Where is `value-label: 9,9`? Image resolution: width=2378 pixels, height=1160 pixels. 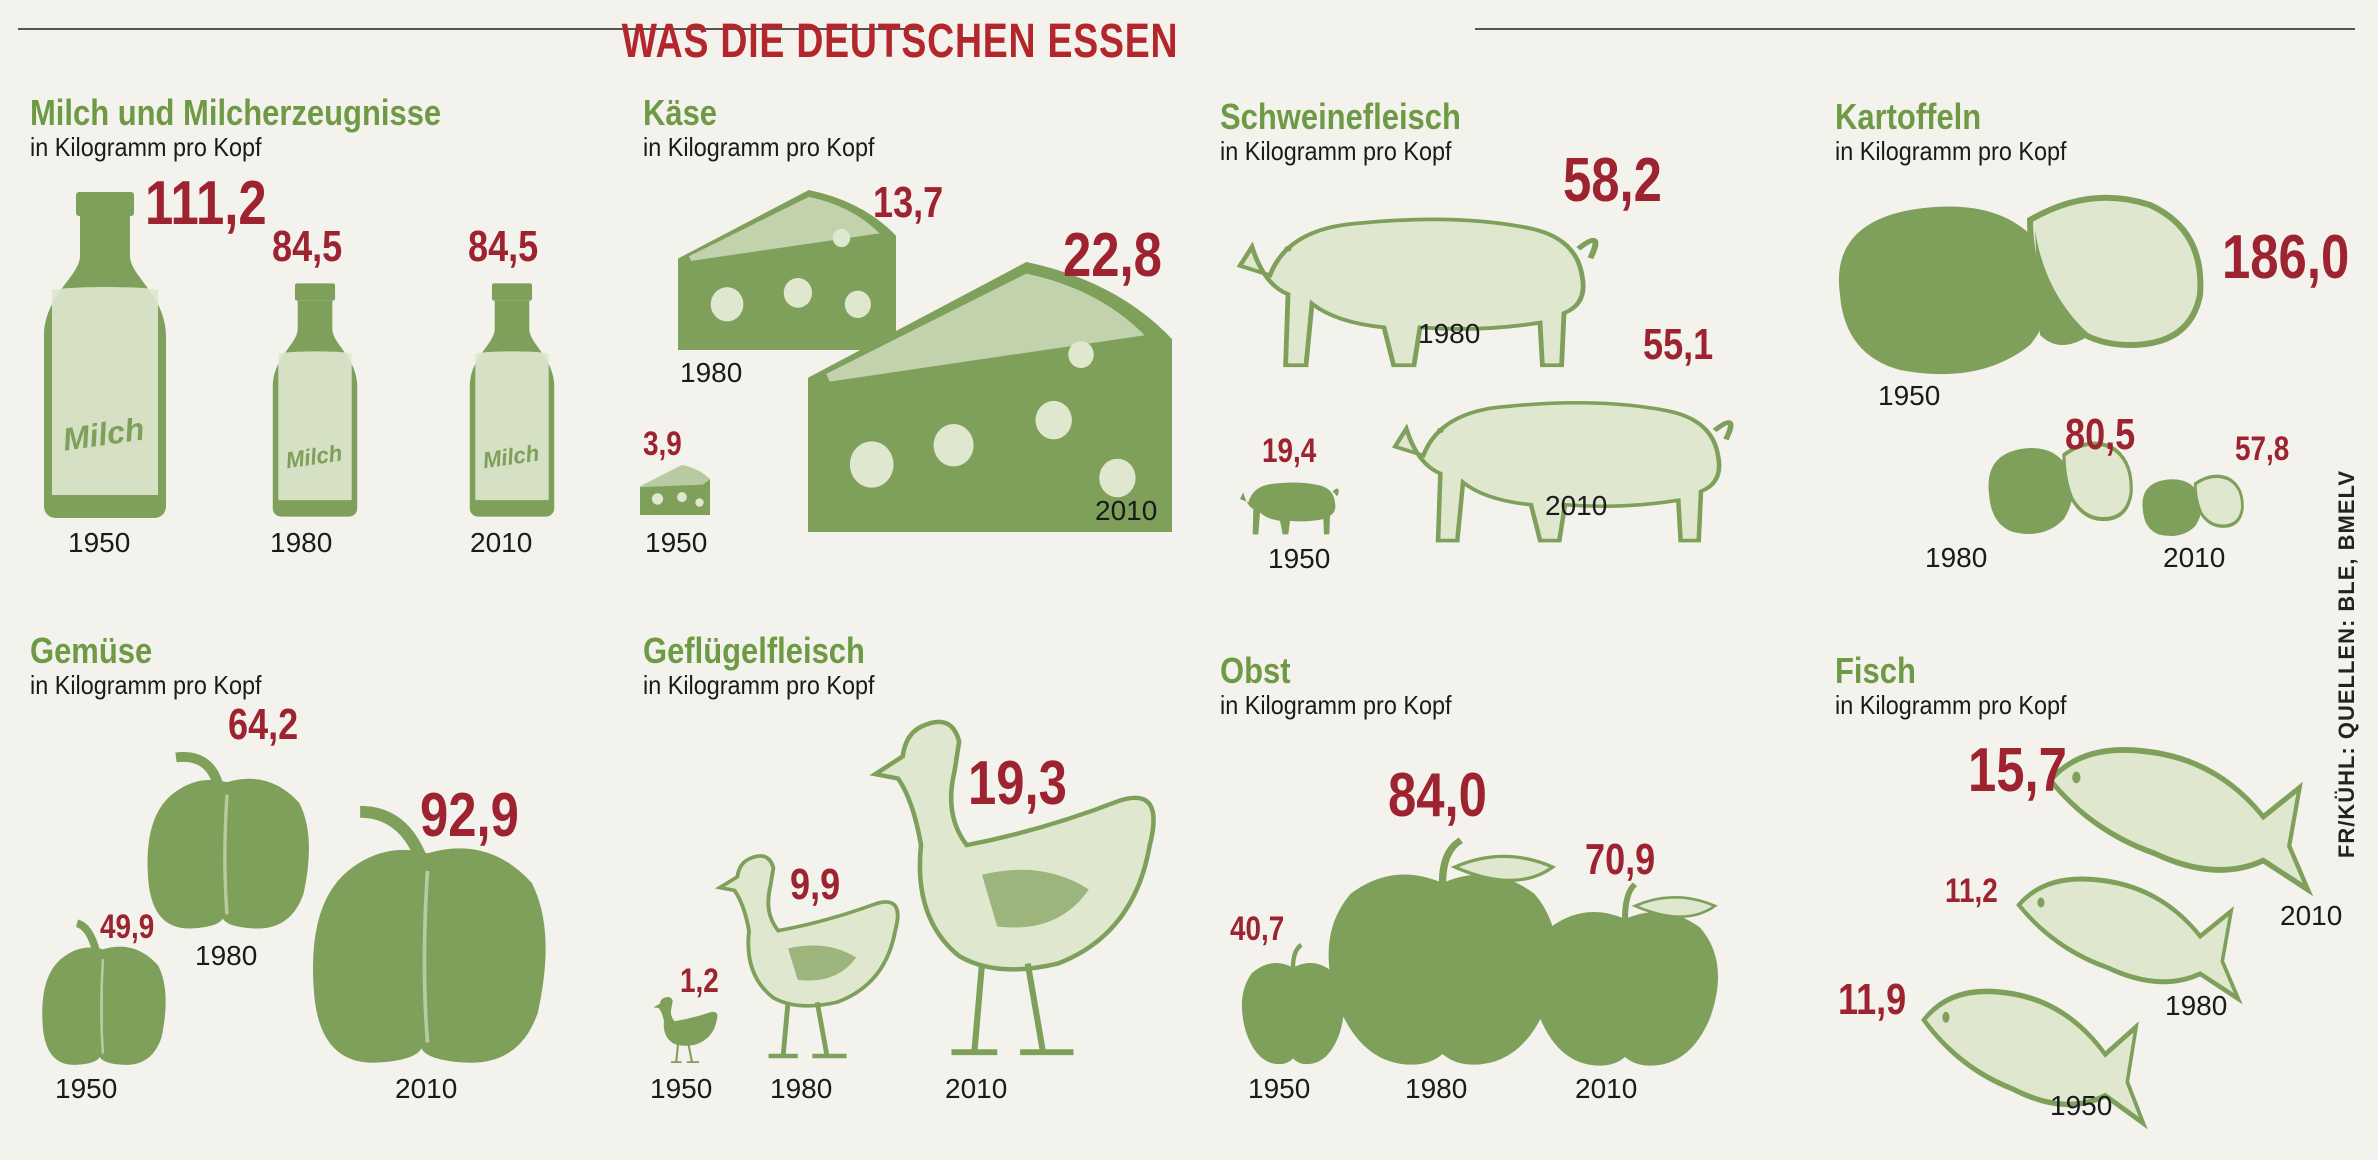 value-label: 9,9 is located at coordinates (815, 884).